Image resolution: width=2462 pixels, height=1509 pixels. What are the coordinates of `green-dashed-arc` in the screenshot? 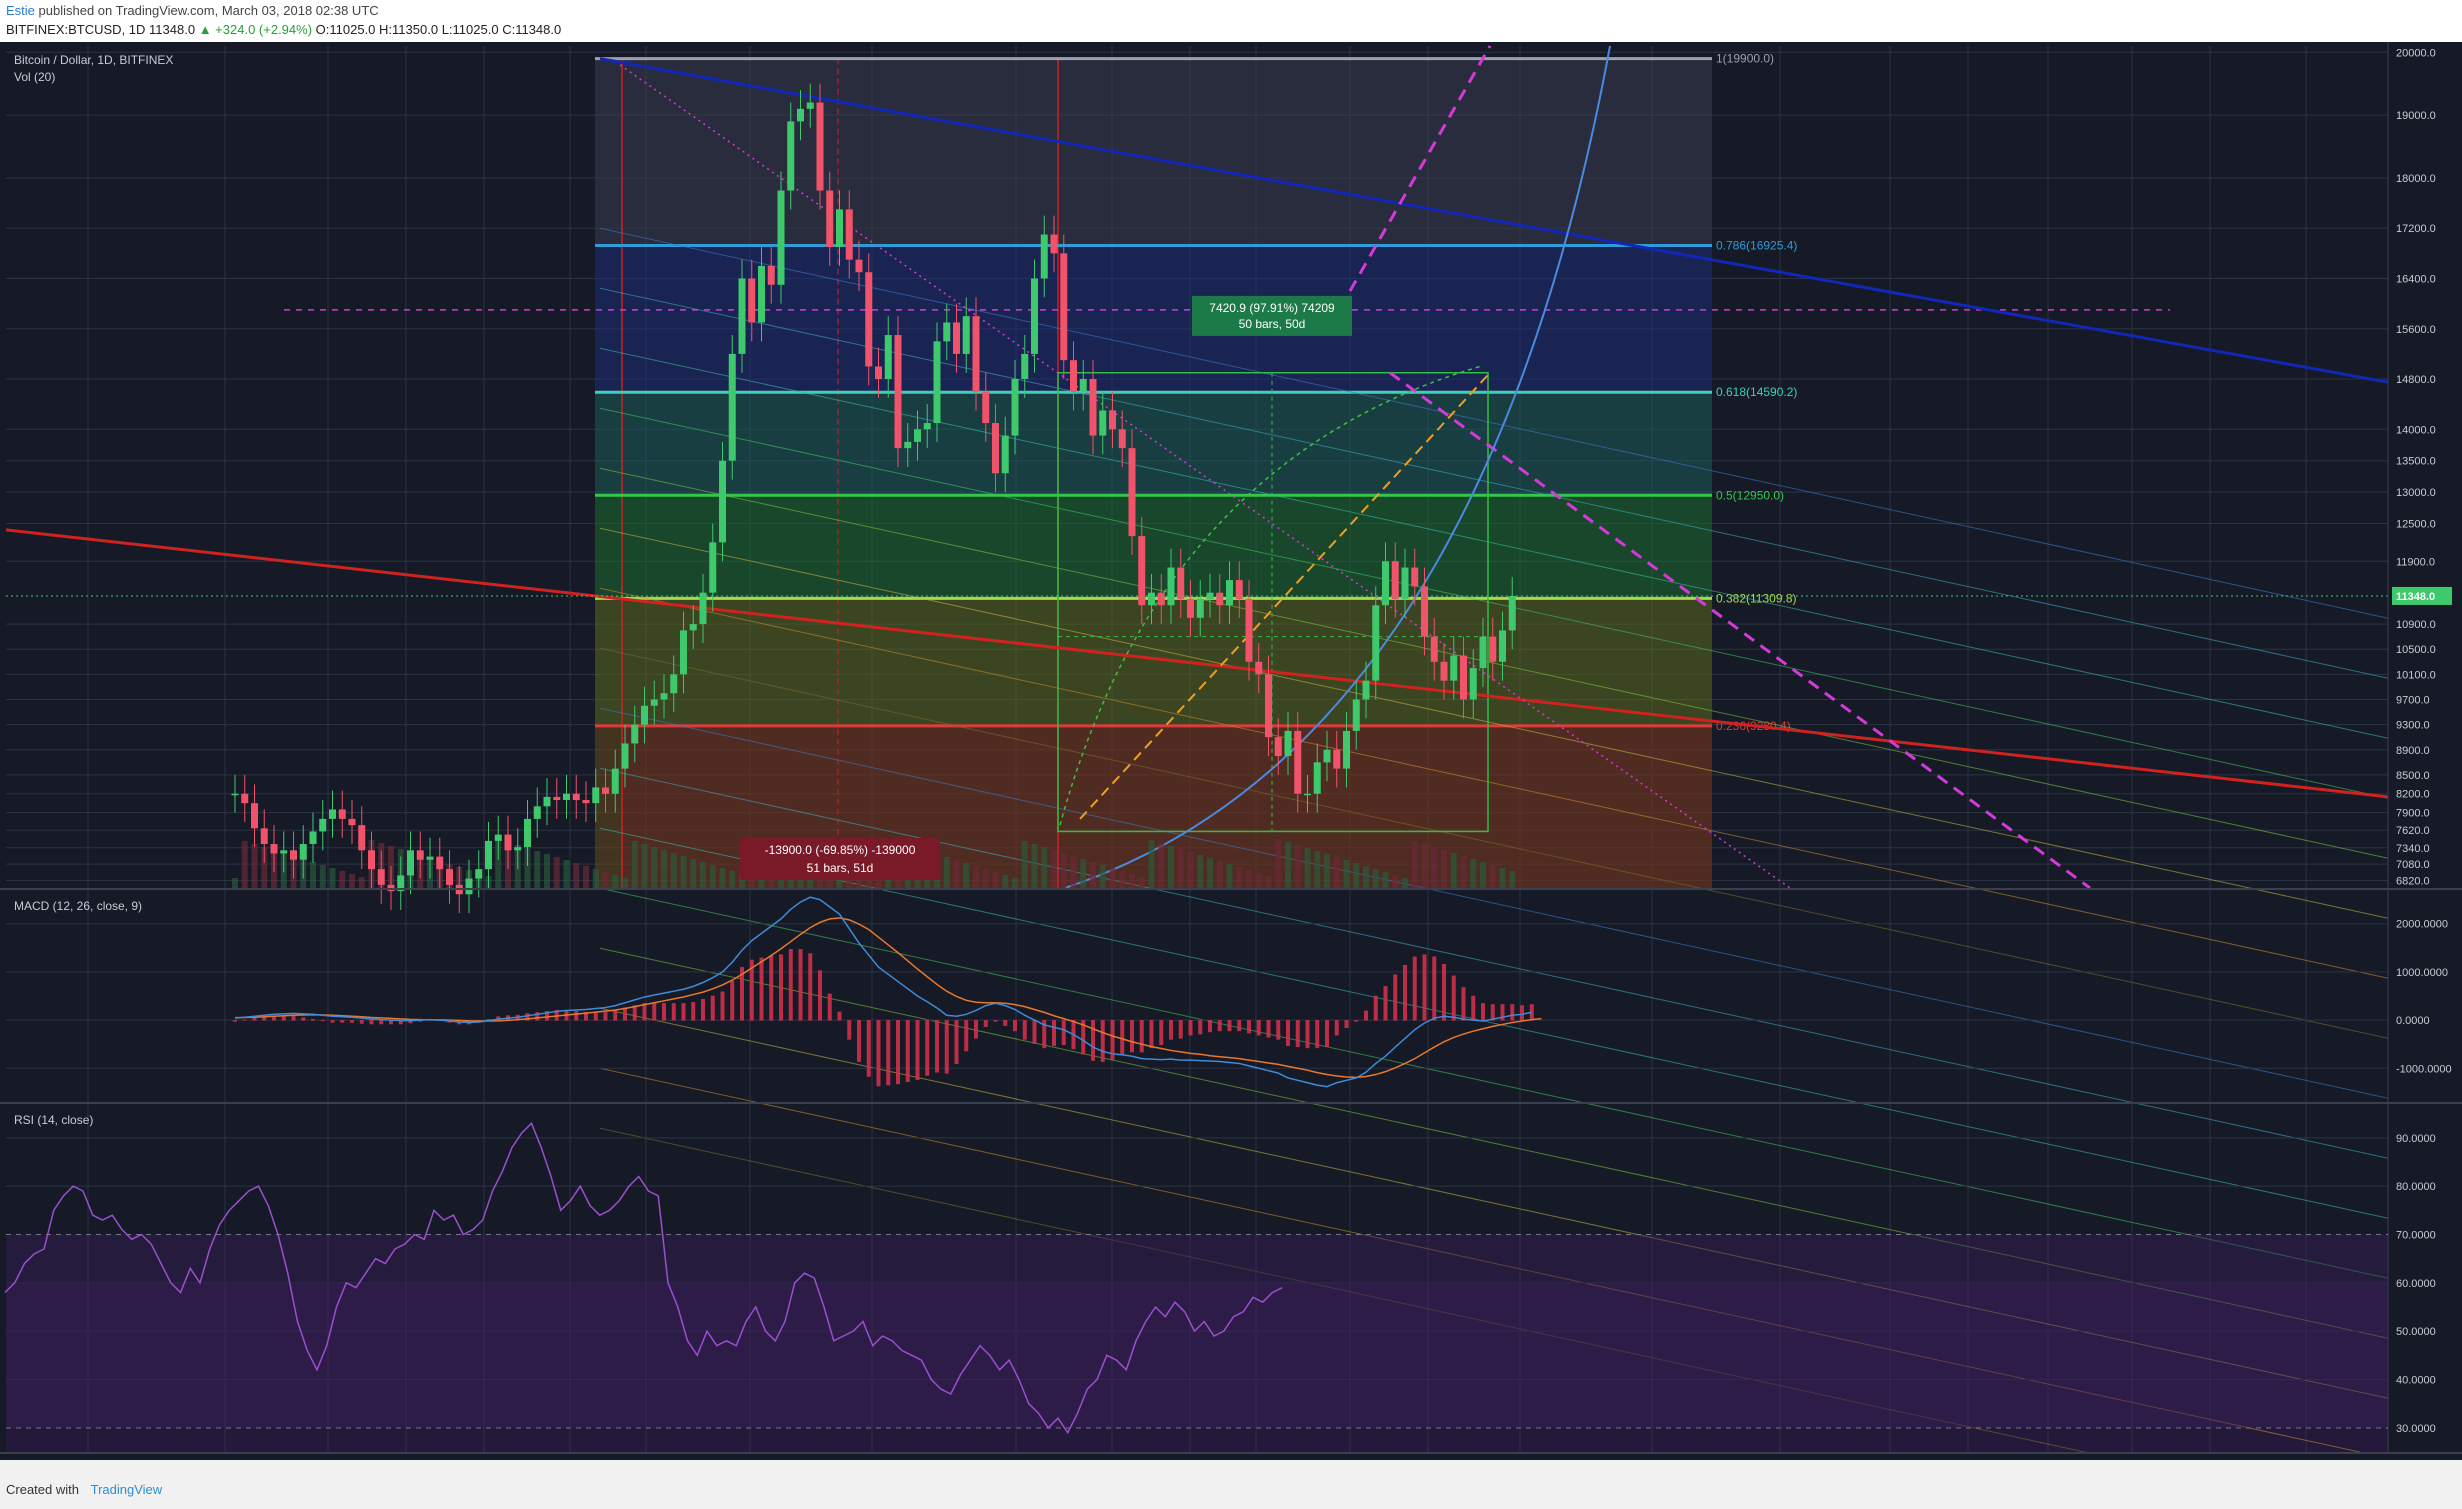 It's located at (1270, 595).